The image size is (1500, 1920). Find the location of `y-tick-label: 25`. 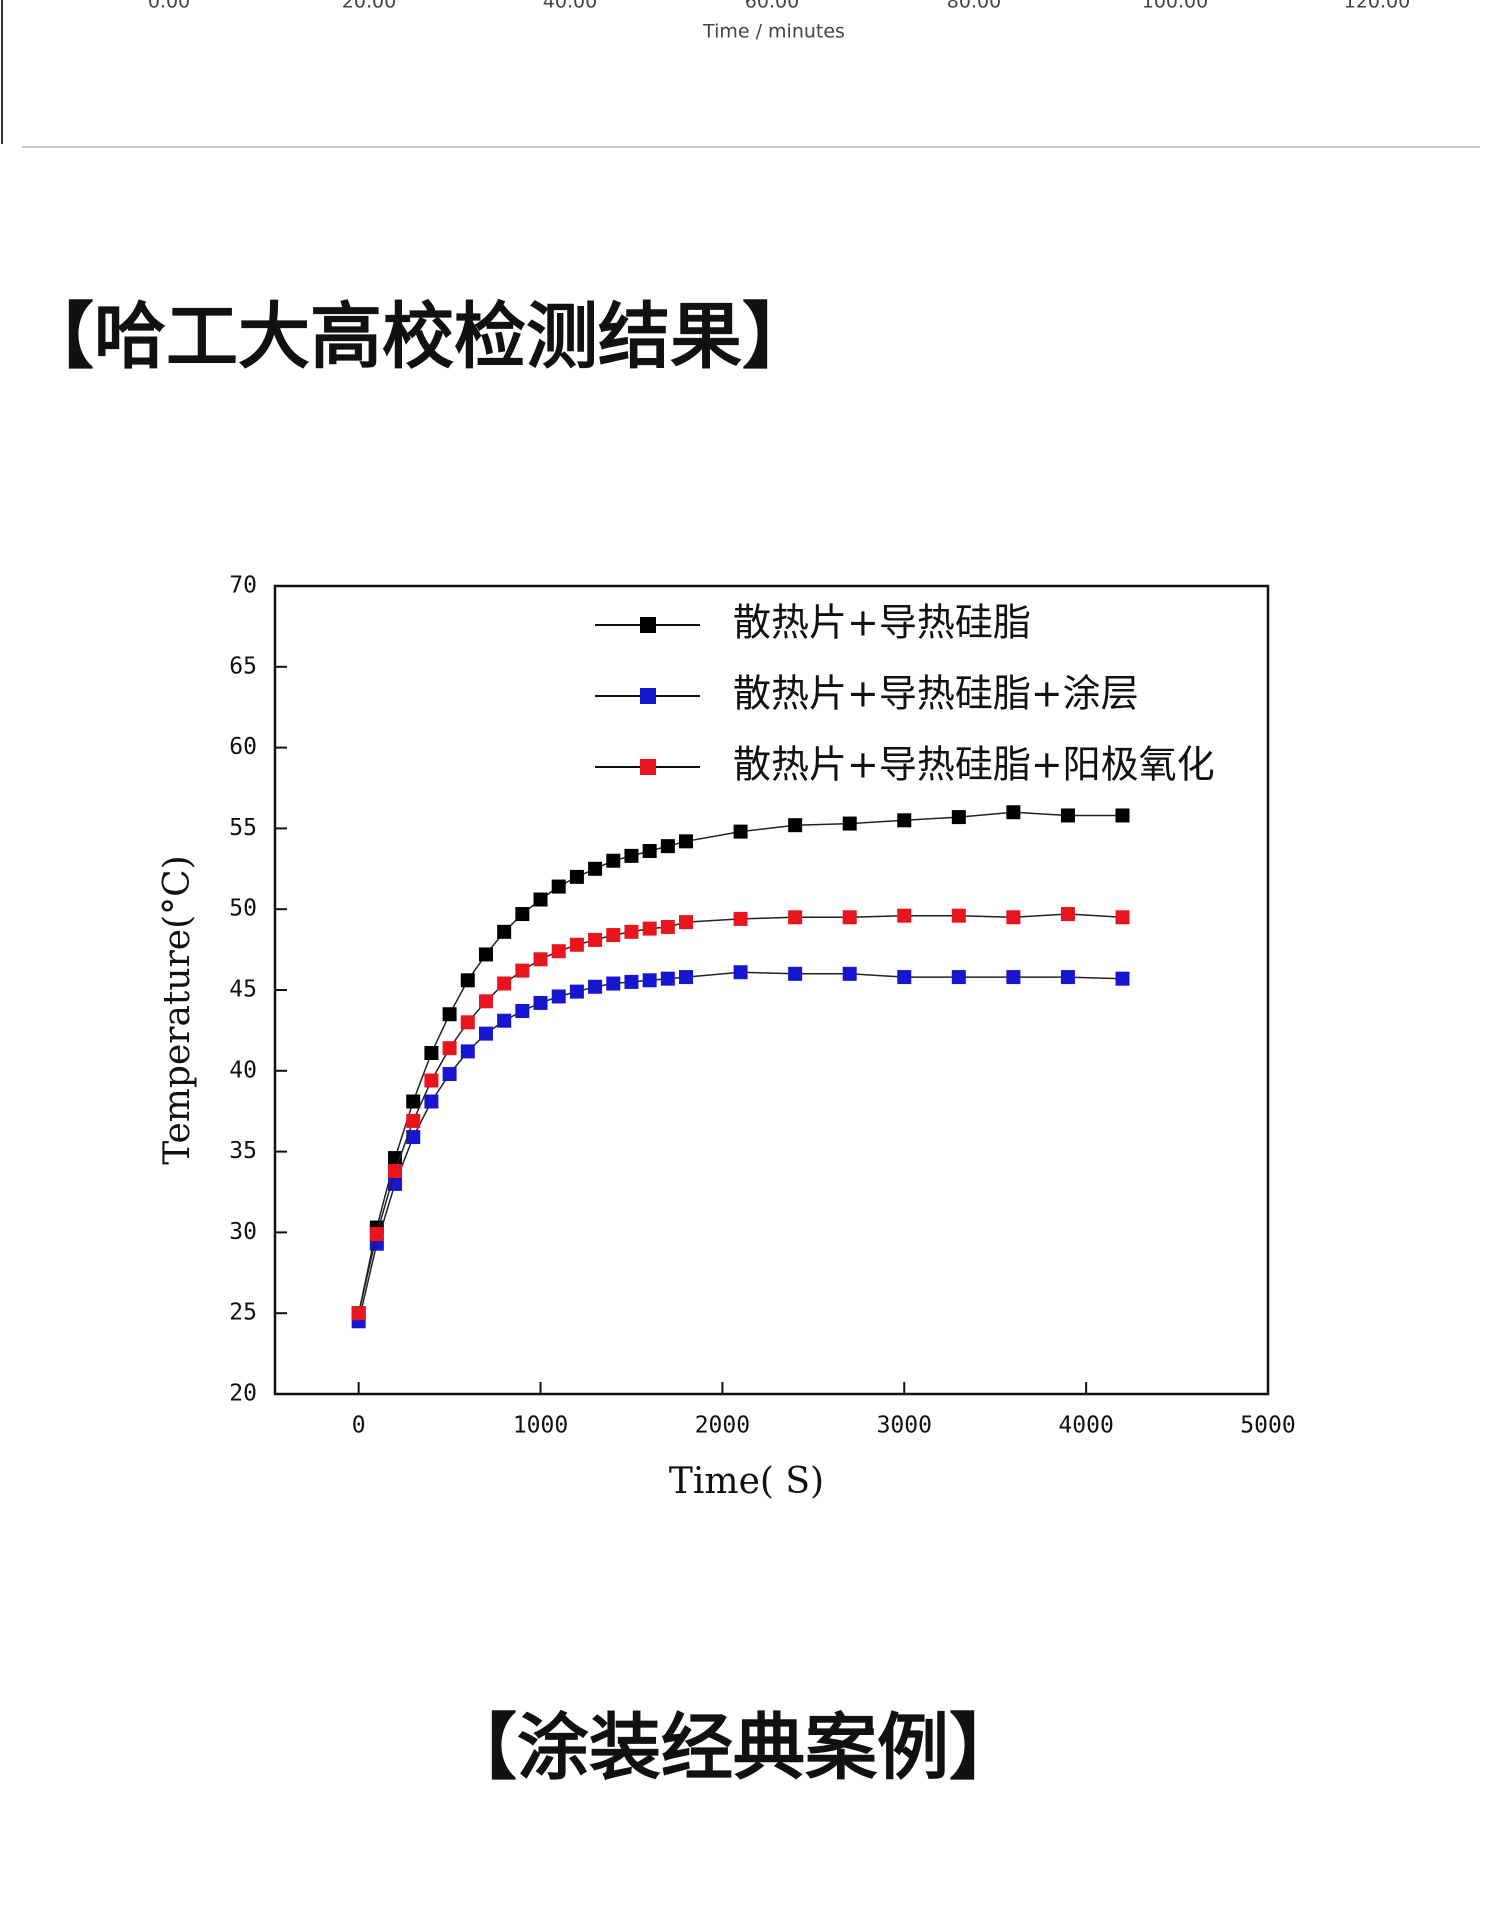

y-tick-label: 25 is located at coordinates (243, 1313).